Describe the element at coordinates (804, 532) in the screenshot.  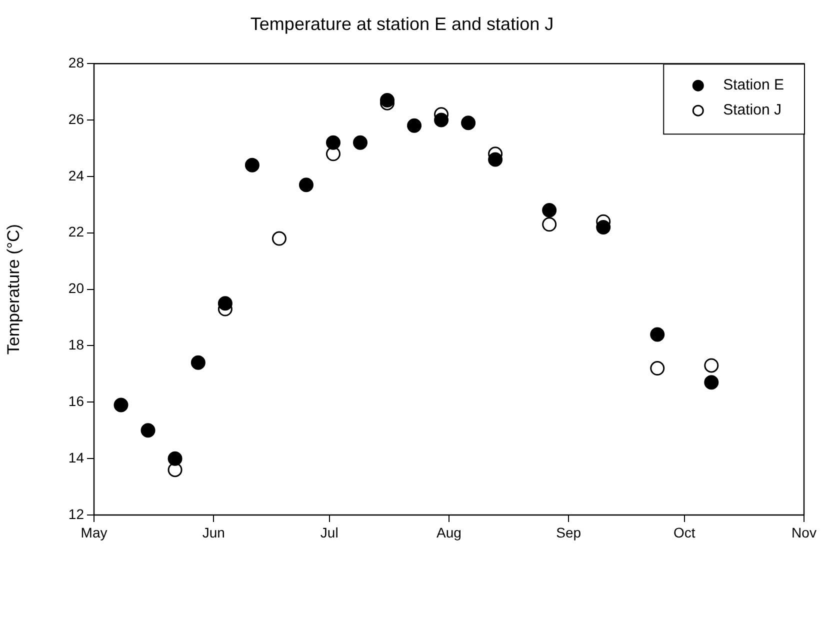
I see `x-tick-label: Nov` at that location.